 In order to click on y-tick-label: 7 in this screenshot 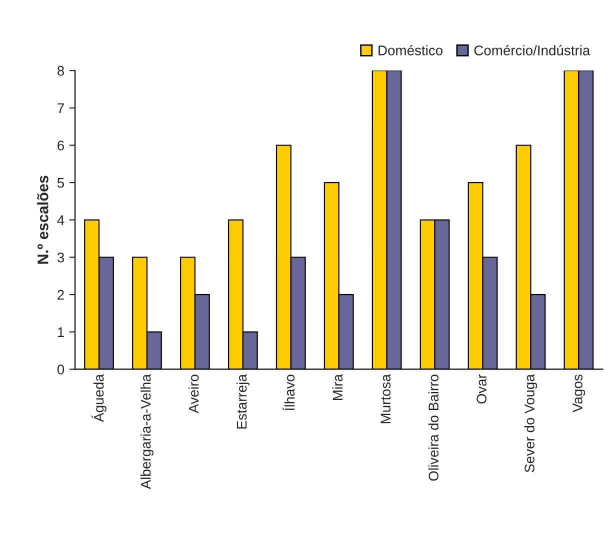, I will do `click(61, 108)`.